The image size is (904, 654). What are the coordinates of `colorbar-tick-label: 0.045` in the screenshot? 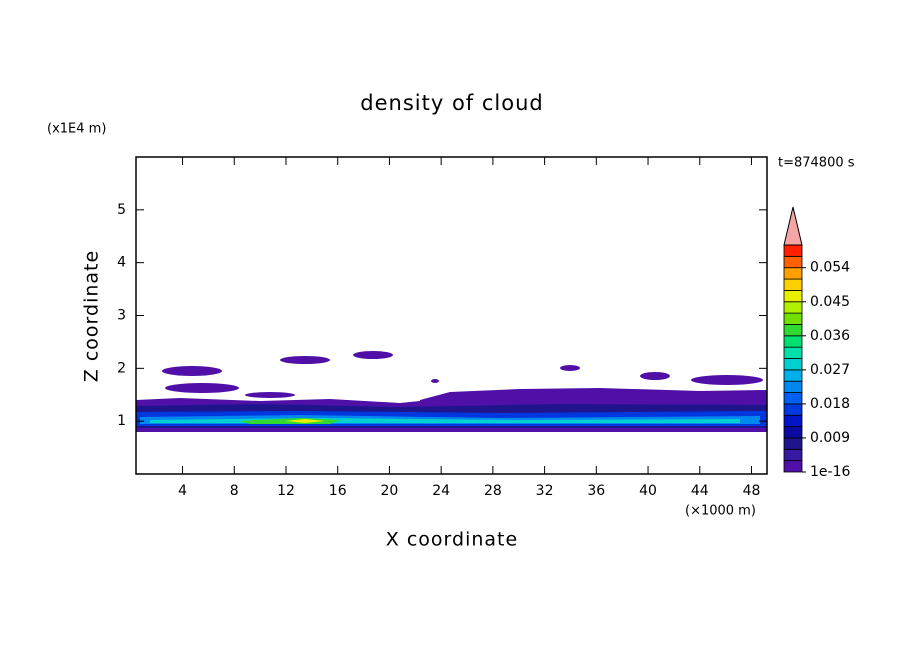 It's located at (830, 302).